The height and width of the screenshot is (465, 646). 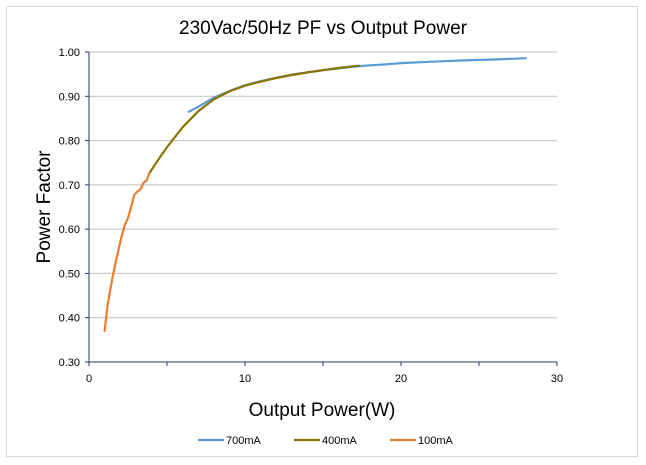 I want to click on x-tick-label: 20, so click(x=401, y=379).